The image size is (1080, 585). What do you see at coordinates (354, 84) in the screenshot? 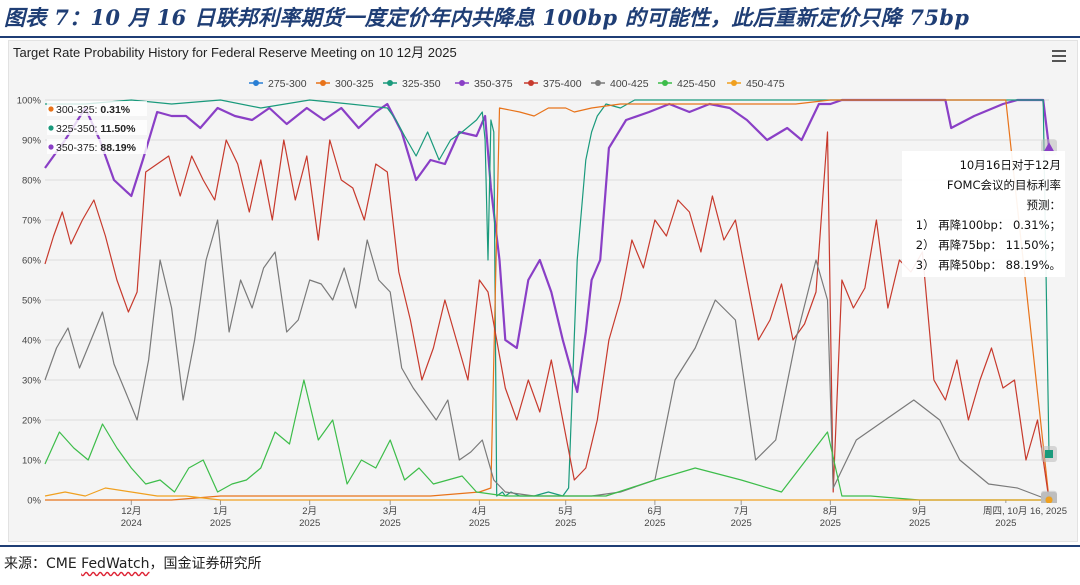
I see `legend-label: 300-325` at bounding box center [354, 84].